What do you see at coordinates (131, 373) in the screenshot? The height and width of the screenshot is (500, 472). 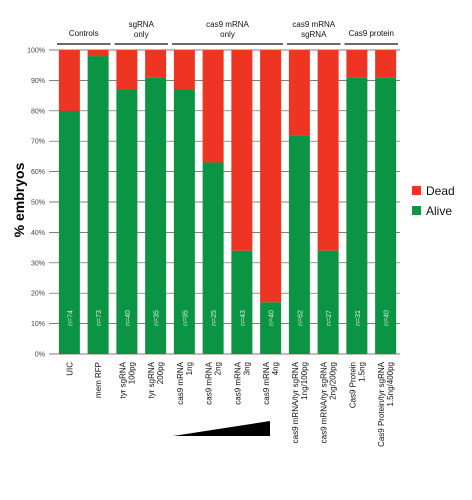 I see `x-tick-label: 100pg` at bounding box center [131, 373].